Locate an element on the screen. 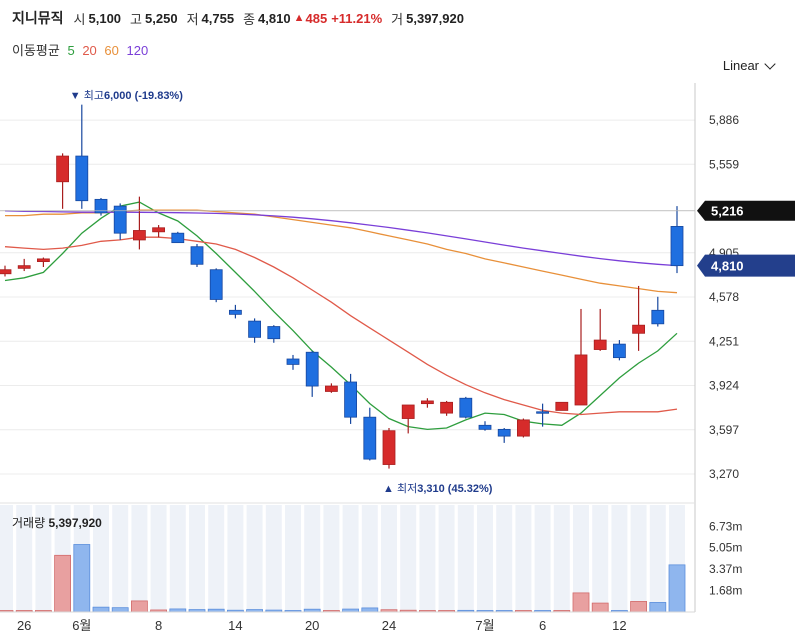 The width and height of the screenshot is (800, 635). scale-mode-dropdown: Linear is located at coordinates (749, 65).